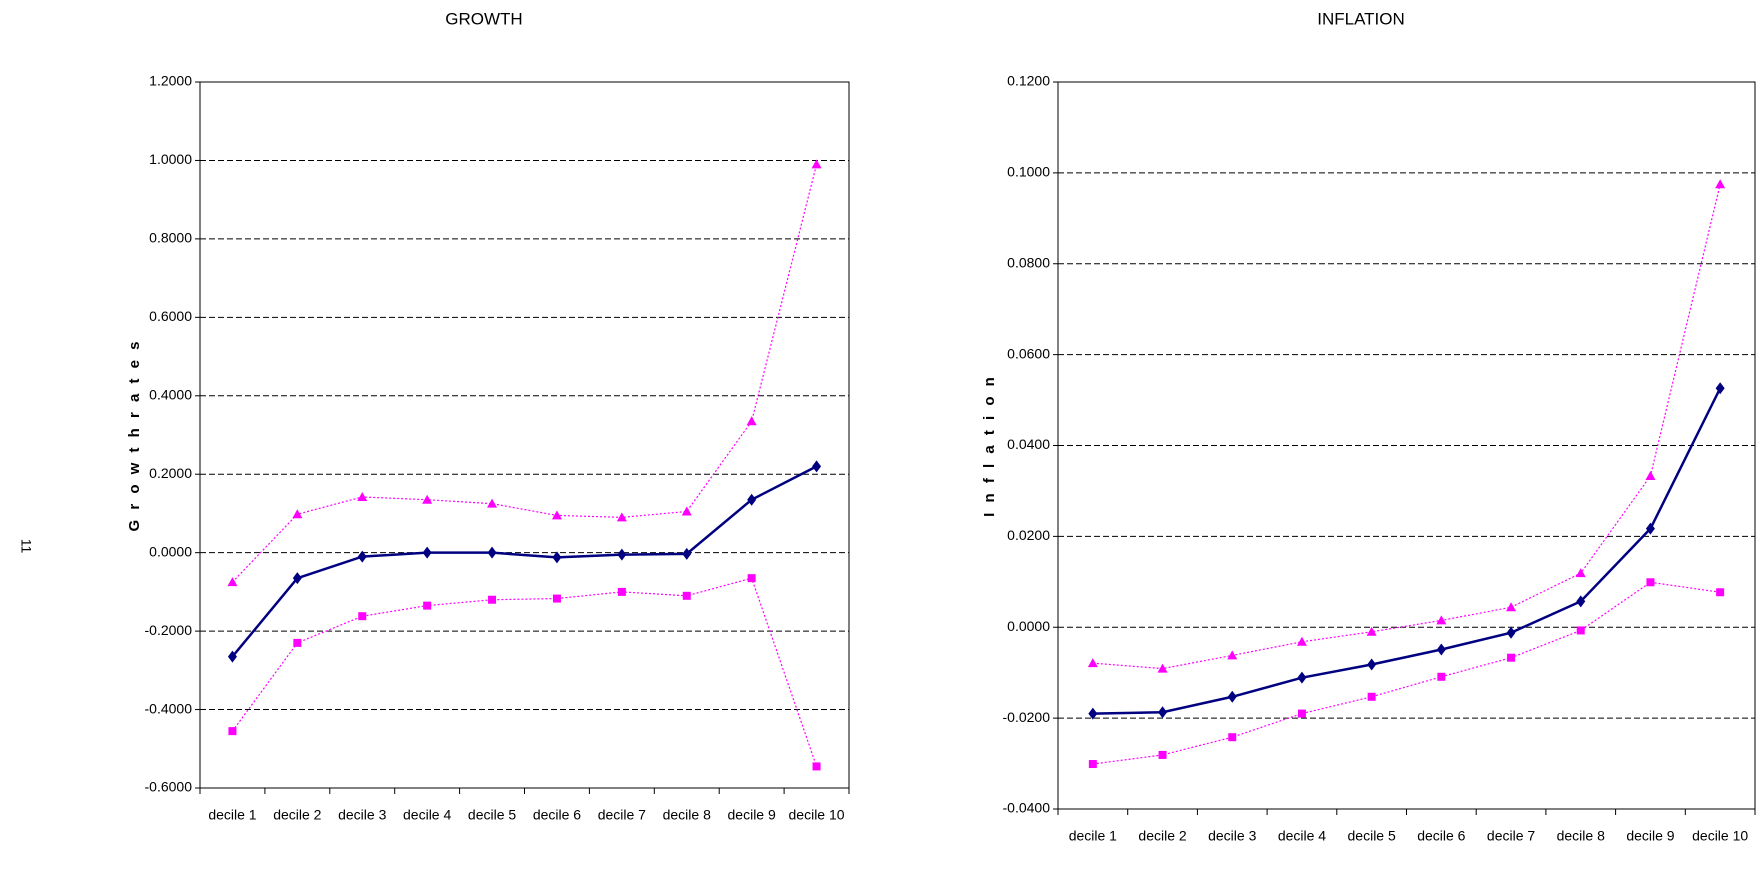 This screenshot has height=875, width=1764. I want to click on y-tick-label: 0.0200, so click(1028, 535).